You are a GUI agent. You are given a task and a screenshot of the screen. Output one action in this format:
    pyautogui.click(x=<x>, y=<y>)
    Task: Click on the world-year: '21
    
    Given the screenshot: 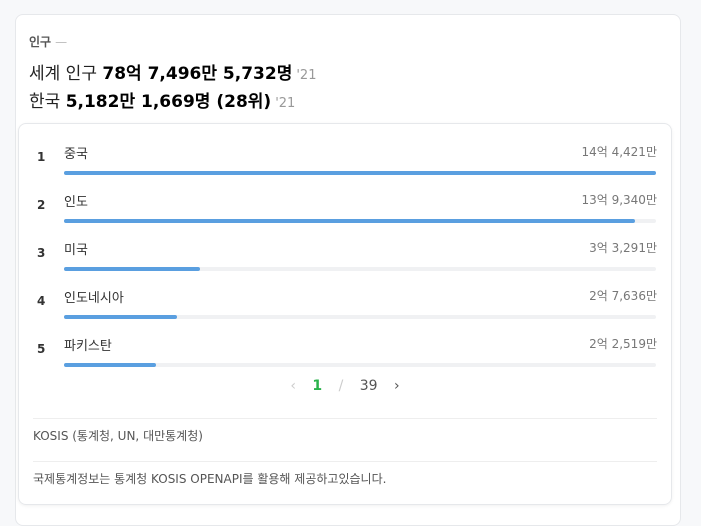 What is the action you would take?
    pyautogui.click(x=306, y=75)
    